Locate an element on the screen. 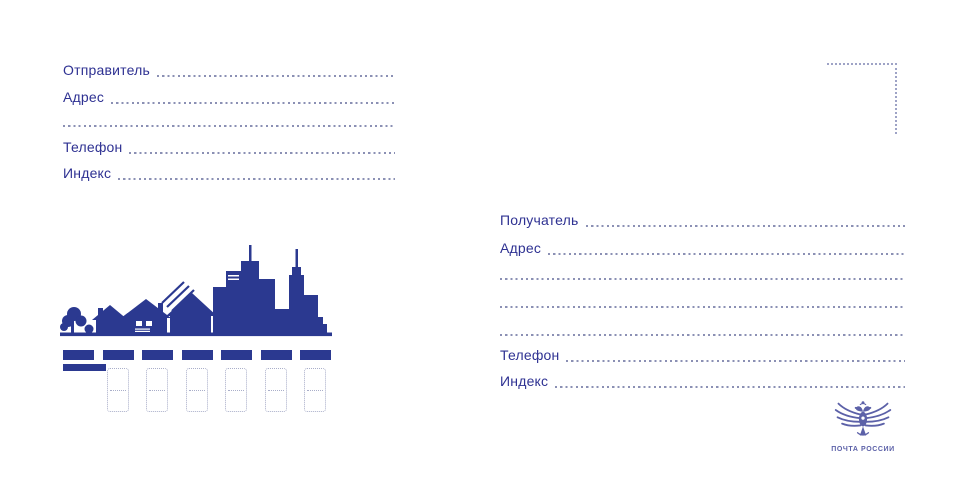 This screenshot has width=960, height=480. sender-address-field: Адрес is located at coordinates (229, 97).